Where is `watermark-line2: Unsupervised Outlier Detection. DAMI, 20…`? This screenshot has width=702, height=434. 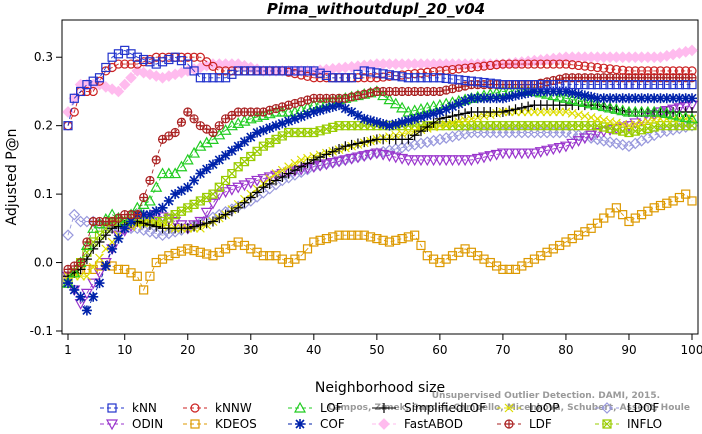 watermark-line2: Unsupervised Outlier Detection. DAMI, 20… is located at coordinates (546, 396).